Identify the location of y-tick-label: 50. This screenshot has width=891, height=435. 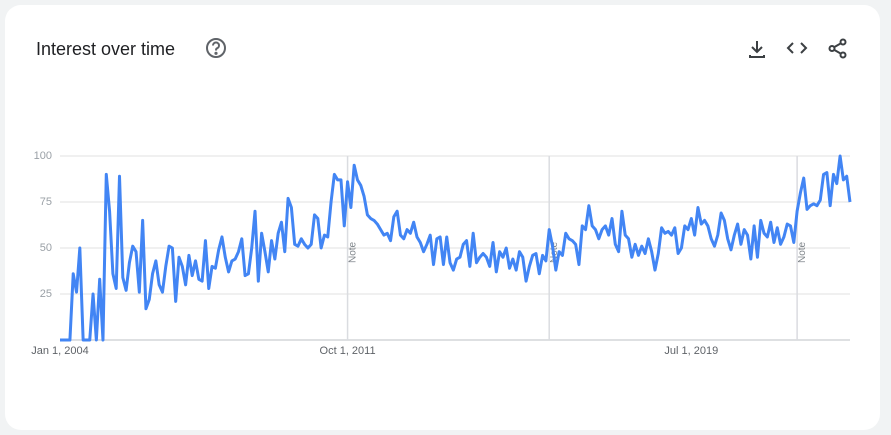
(46, 248).